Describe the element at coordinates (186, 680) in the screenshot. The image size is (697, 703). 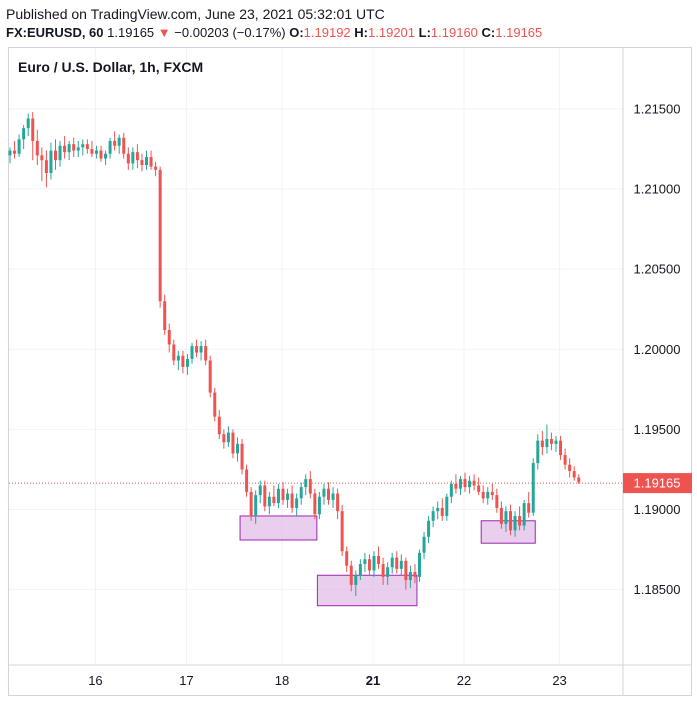
I see `x-tick-label: 17` at that location.